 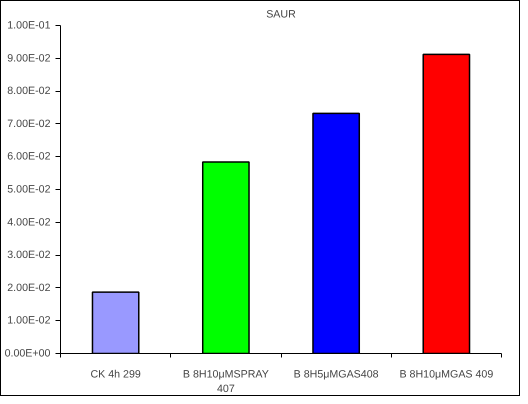 What do you see at coordinates (27, 354) in the screenshot?
I see `y-tick-label: 0.00E+00` at bounding box center [27, 354].